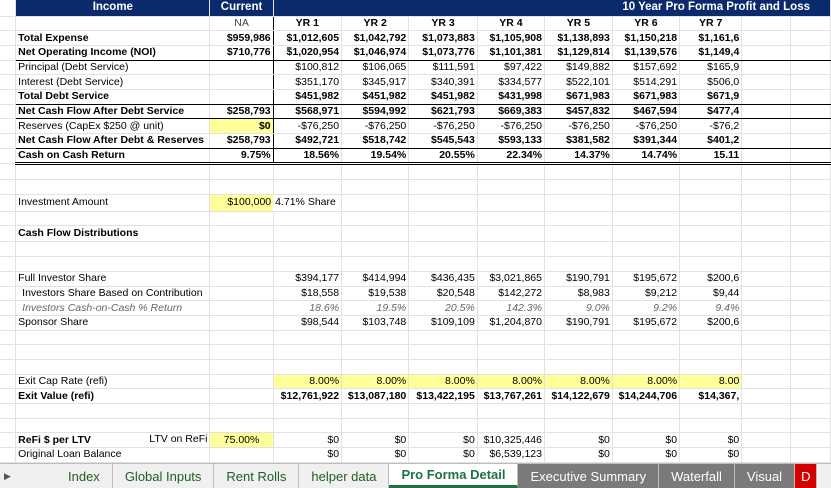 The height and width of the screenshot is (488, 831). I want to click on ltv-on-refi-input: 75.00%, so click(241, 440).